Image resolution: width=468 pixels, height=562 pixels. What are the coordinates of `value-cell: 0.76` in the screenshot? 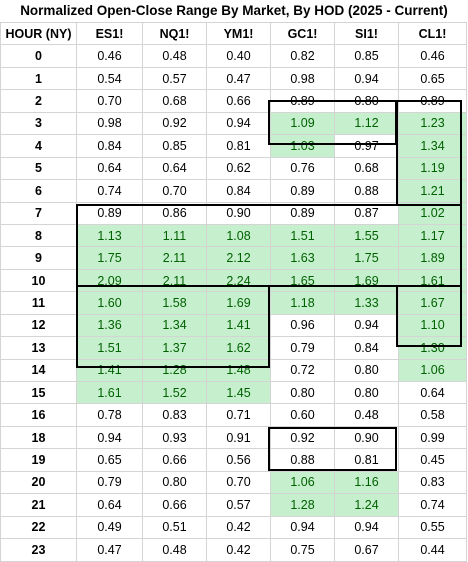 It's located at (302, 168).